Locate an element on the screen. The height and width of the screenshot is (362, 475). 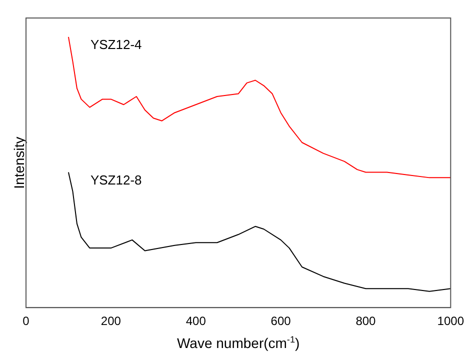
x-tick-label: 1000 is located at coordinates (450, 321).